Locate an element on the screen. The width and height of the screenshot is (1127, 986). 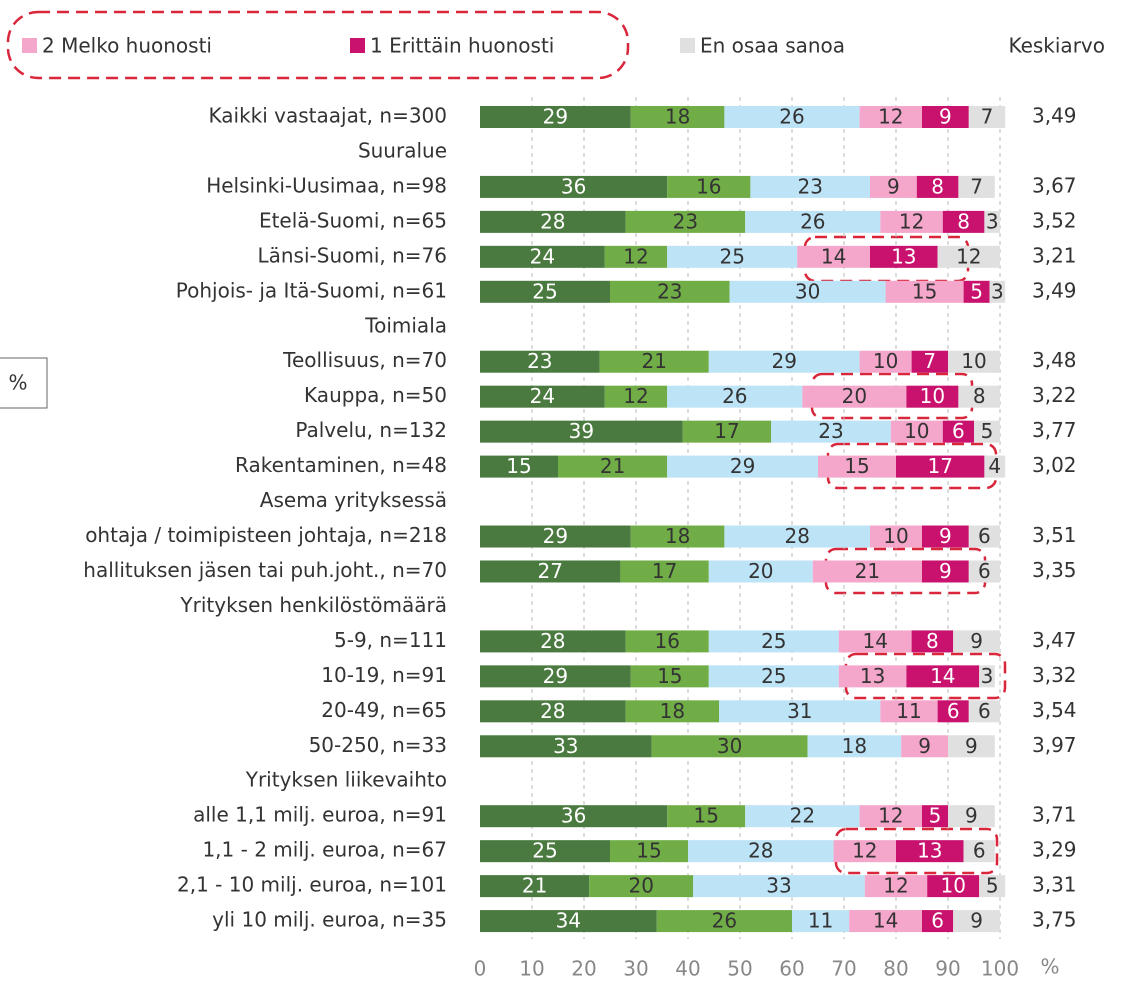
y-tick-label: Etelä-Suomi, n=65 is located at coordinates (353, 220).